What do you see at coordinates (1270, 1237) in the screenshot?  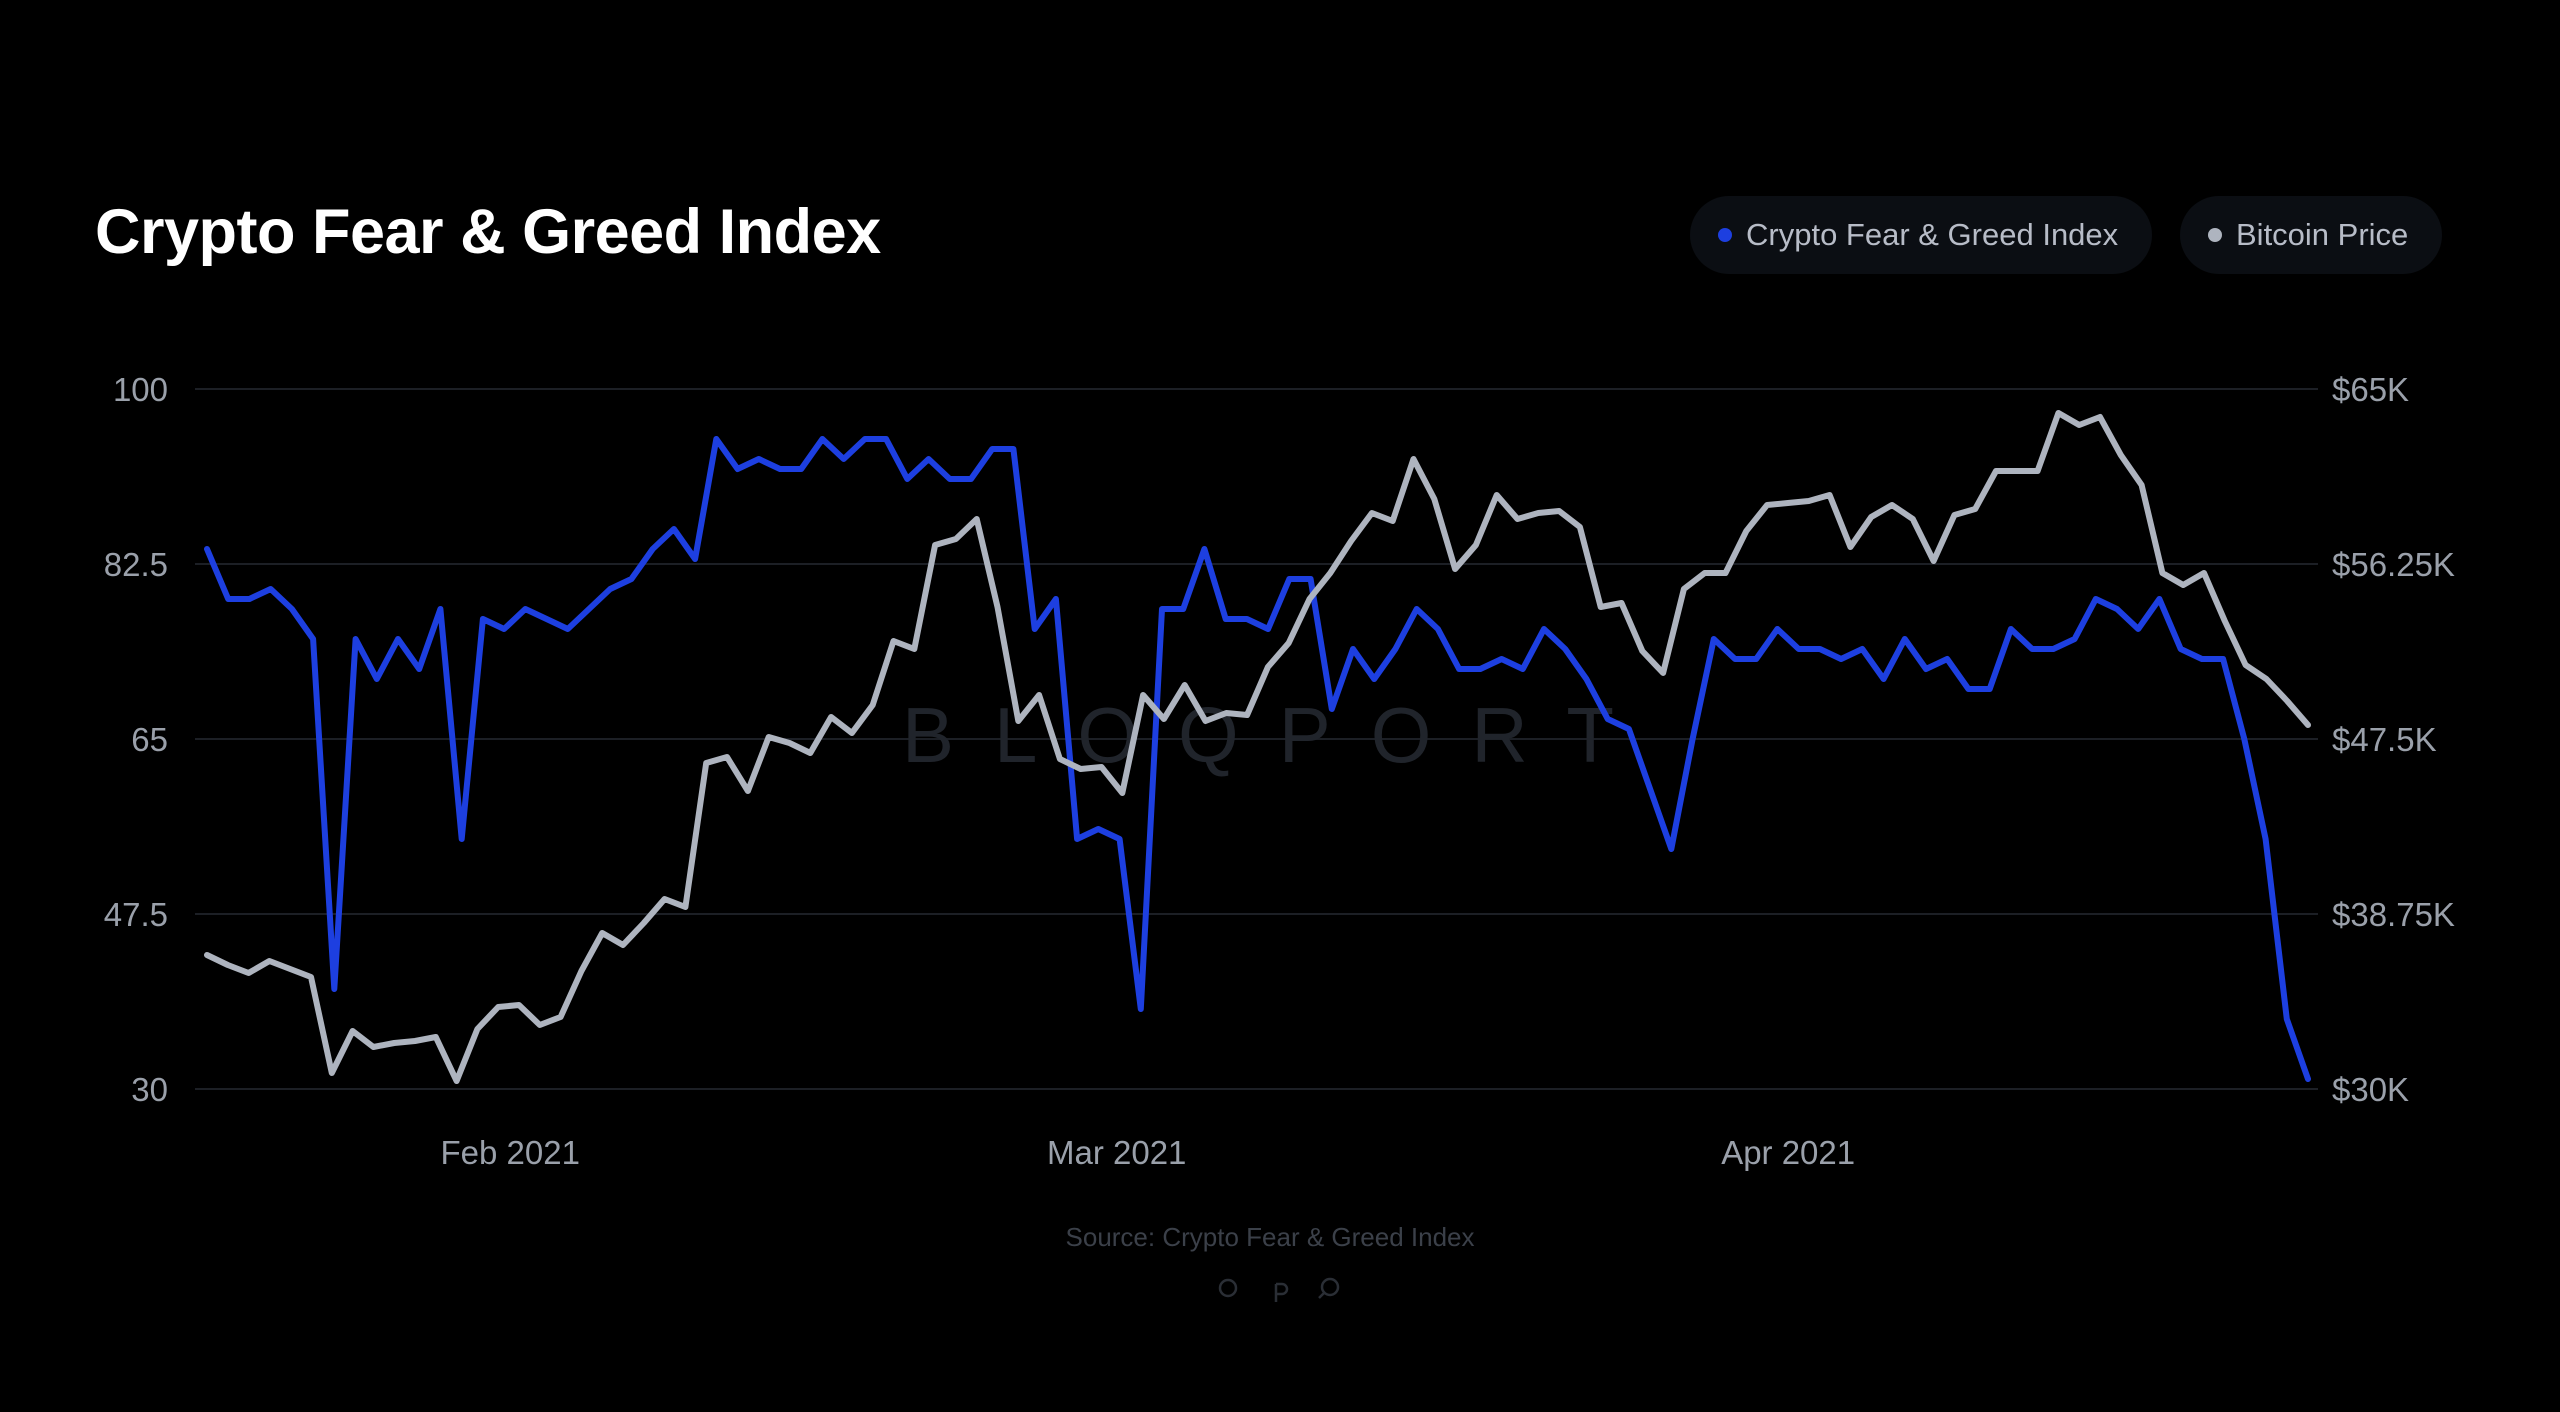 I see `source-note: Source: Crypto Fear & Greed Index` at bounding box center [1270, 1237].